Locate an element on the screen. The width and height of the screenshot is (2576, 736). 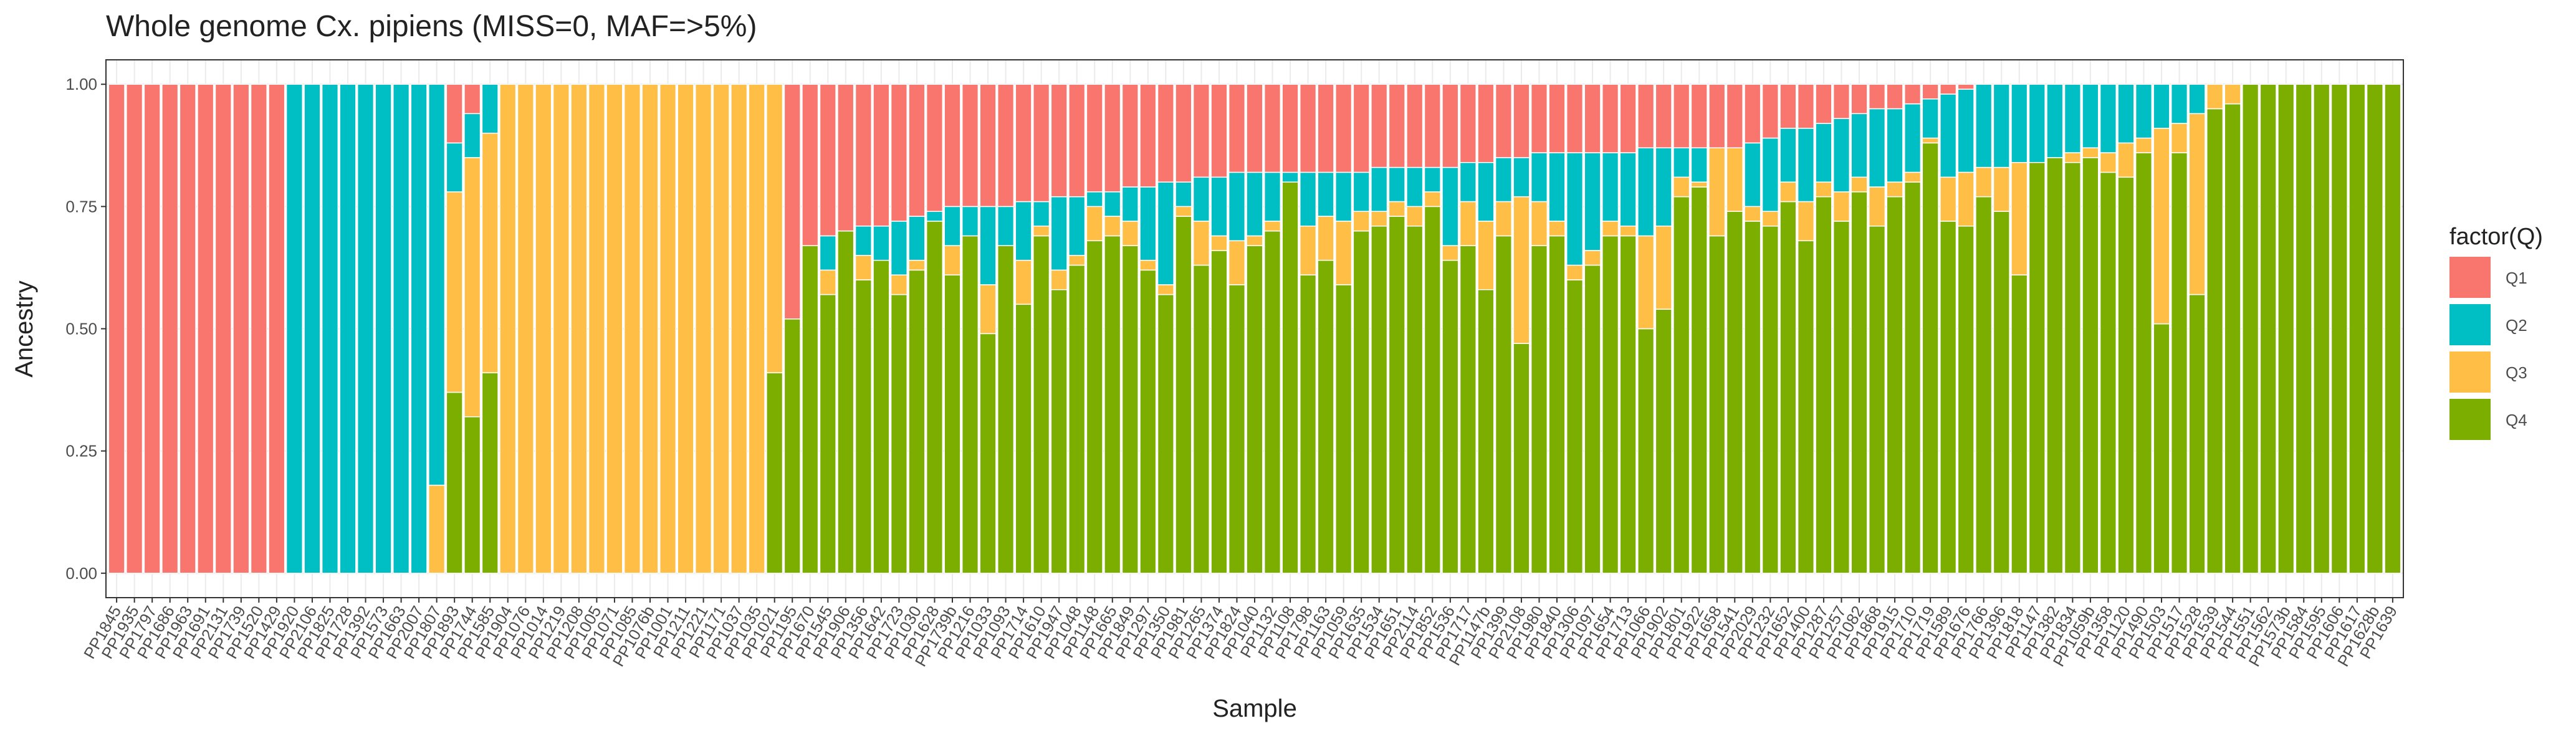
y-tick-label: 0.75 is located at coordinates (81, 206).